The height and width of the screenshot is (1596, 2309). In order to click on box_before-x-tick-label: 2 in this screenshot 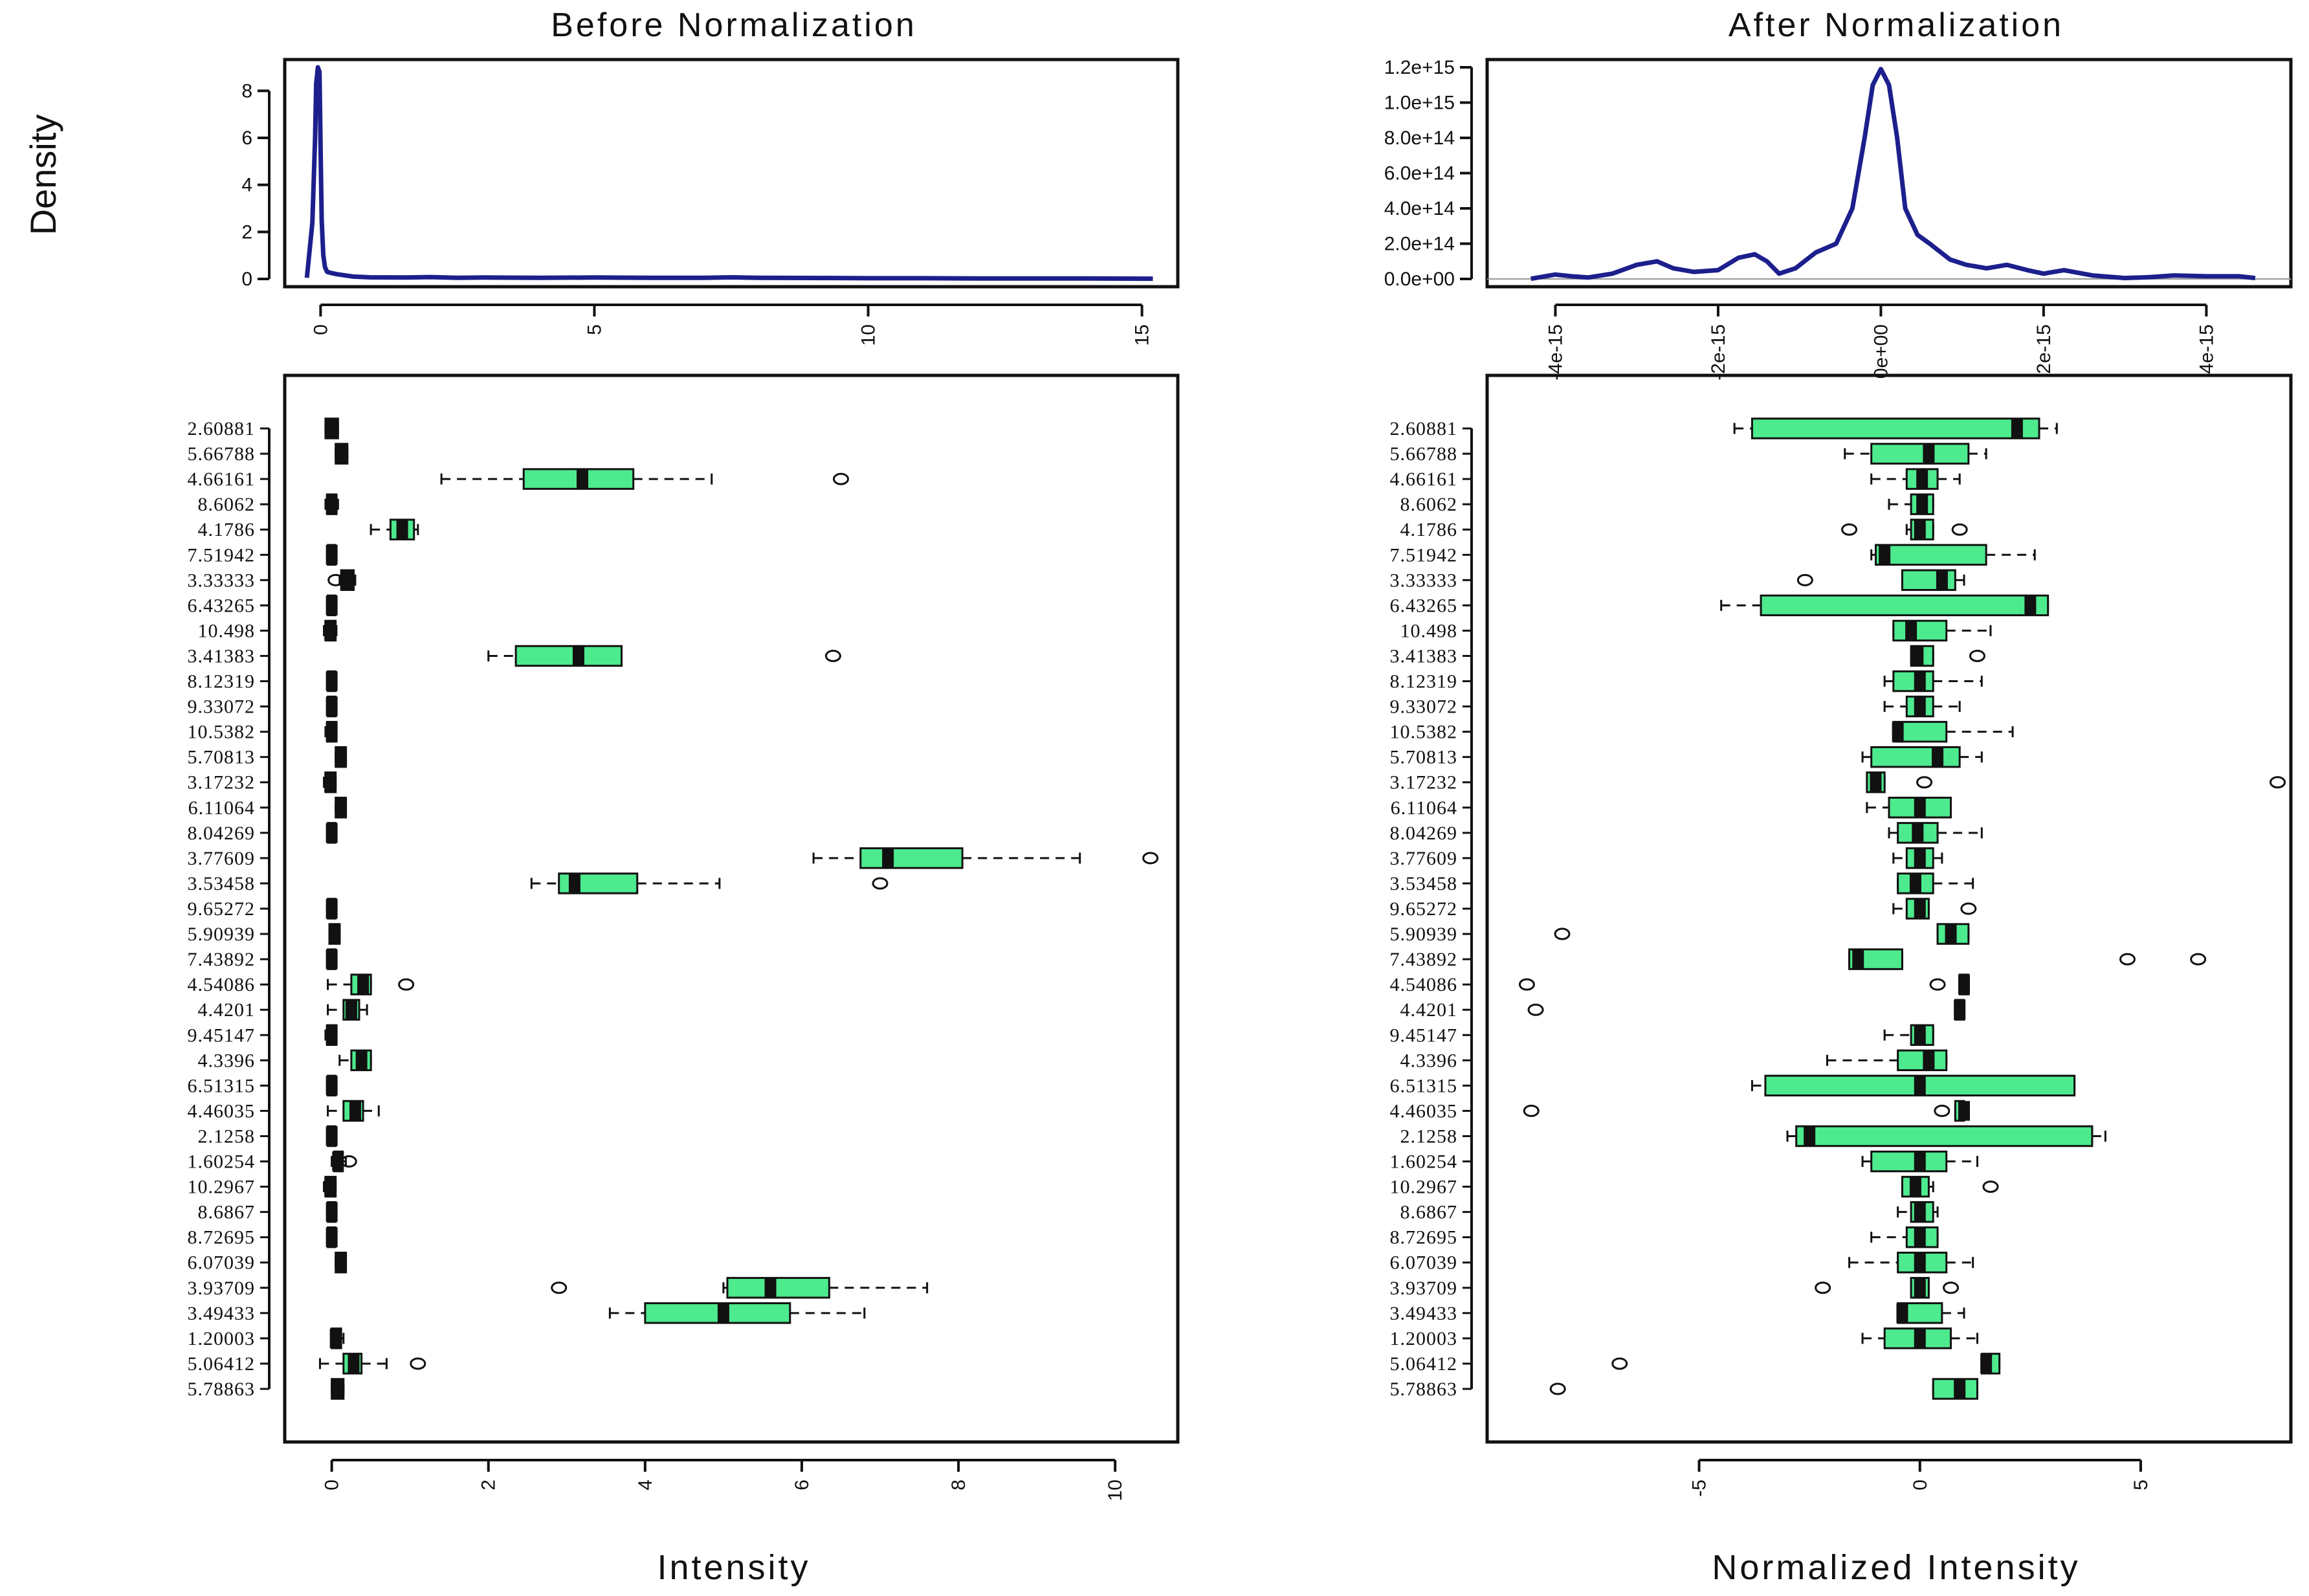, I will do `click(489, 1486)`.